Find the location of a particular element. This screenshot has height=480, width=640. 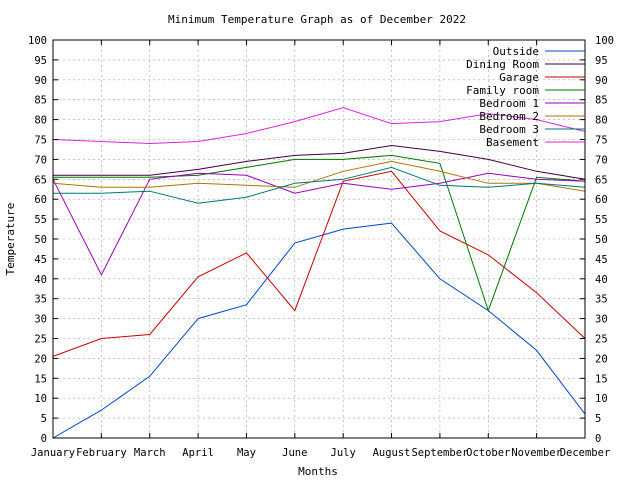

x-axis-title: Months is located at coordinates (318, 471).